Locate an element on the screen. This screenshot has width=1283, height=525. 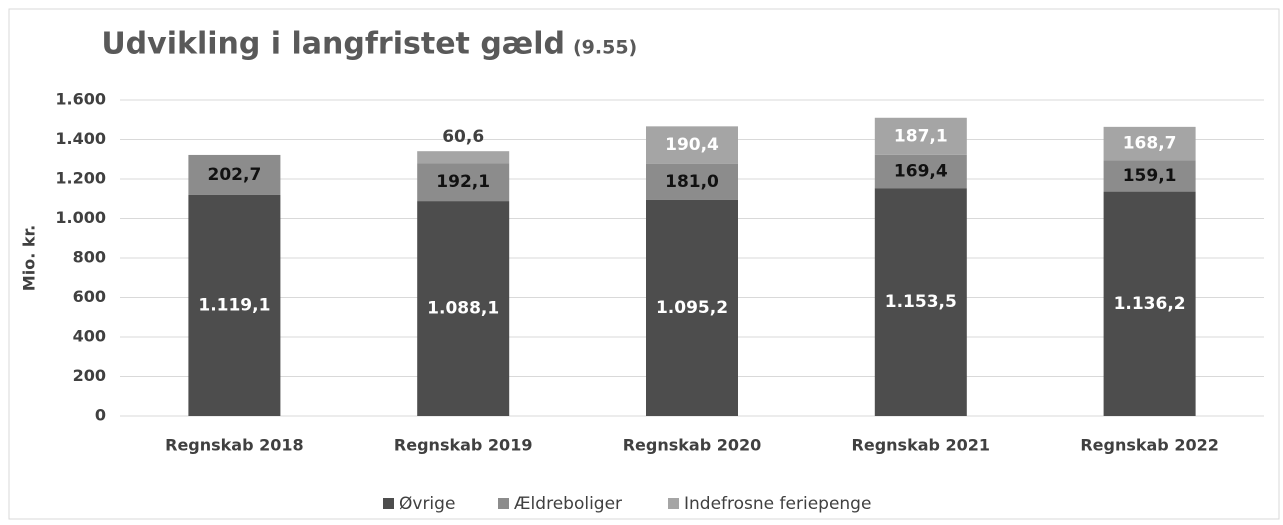
data-label: 187,1 is located at coordinates (921, 136).